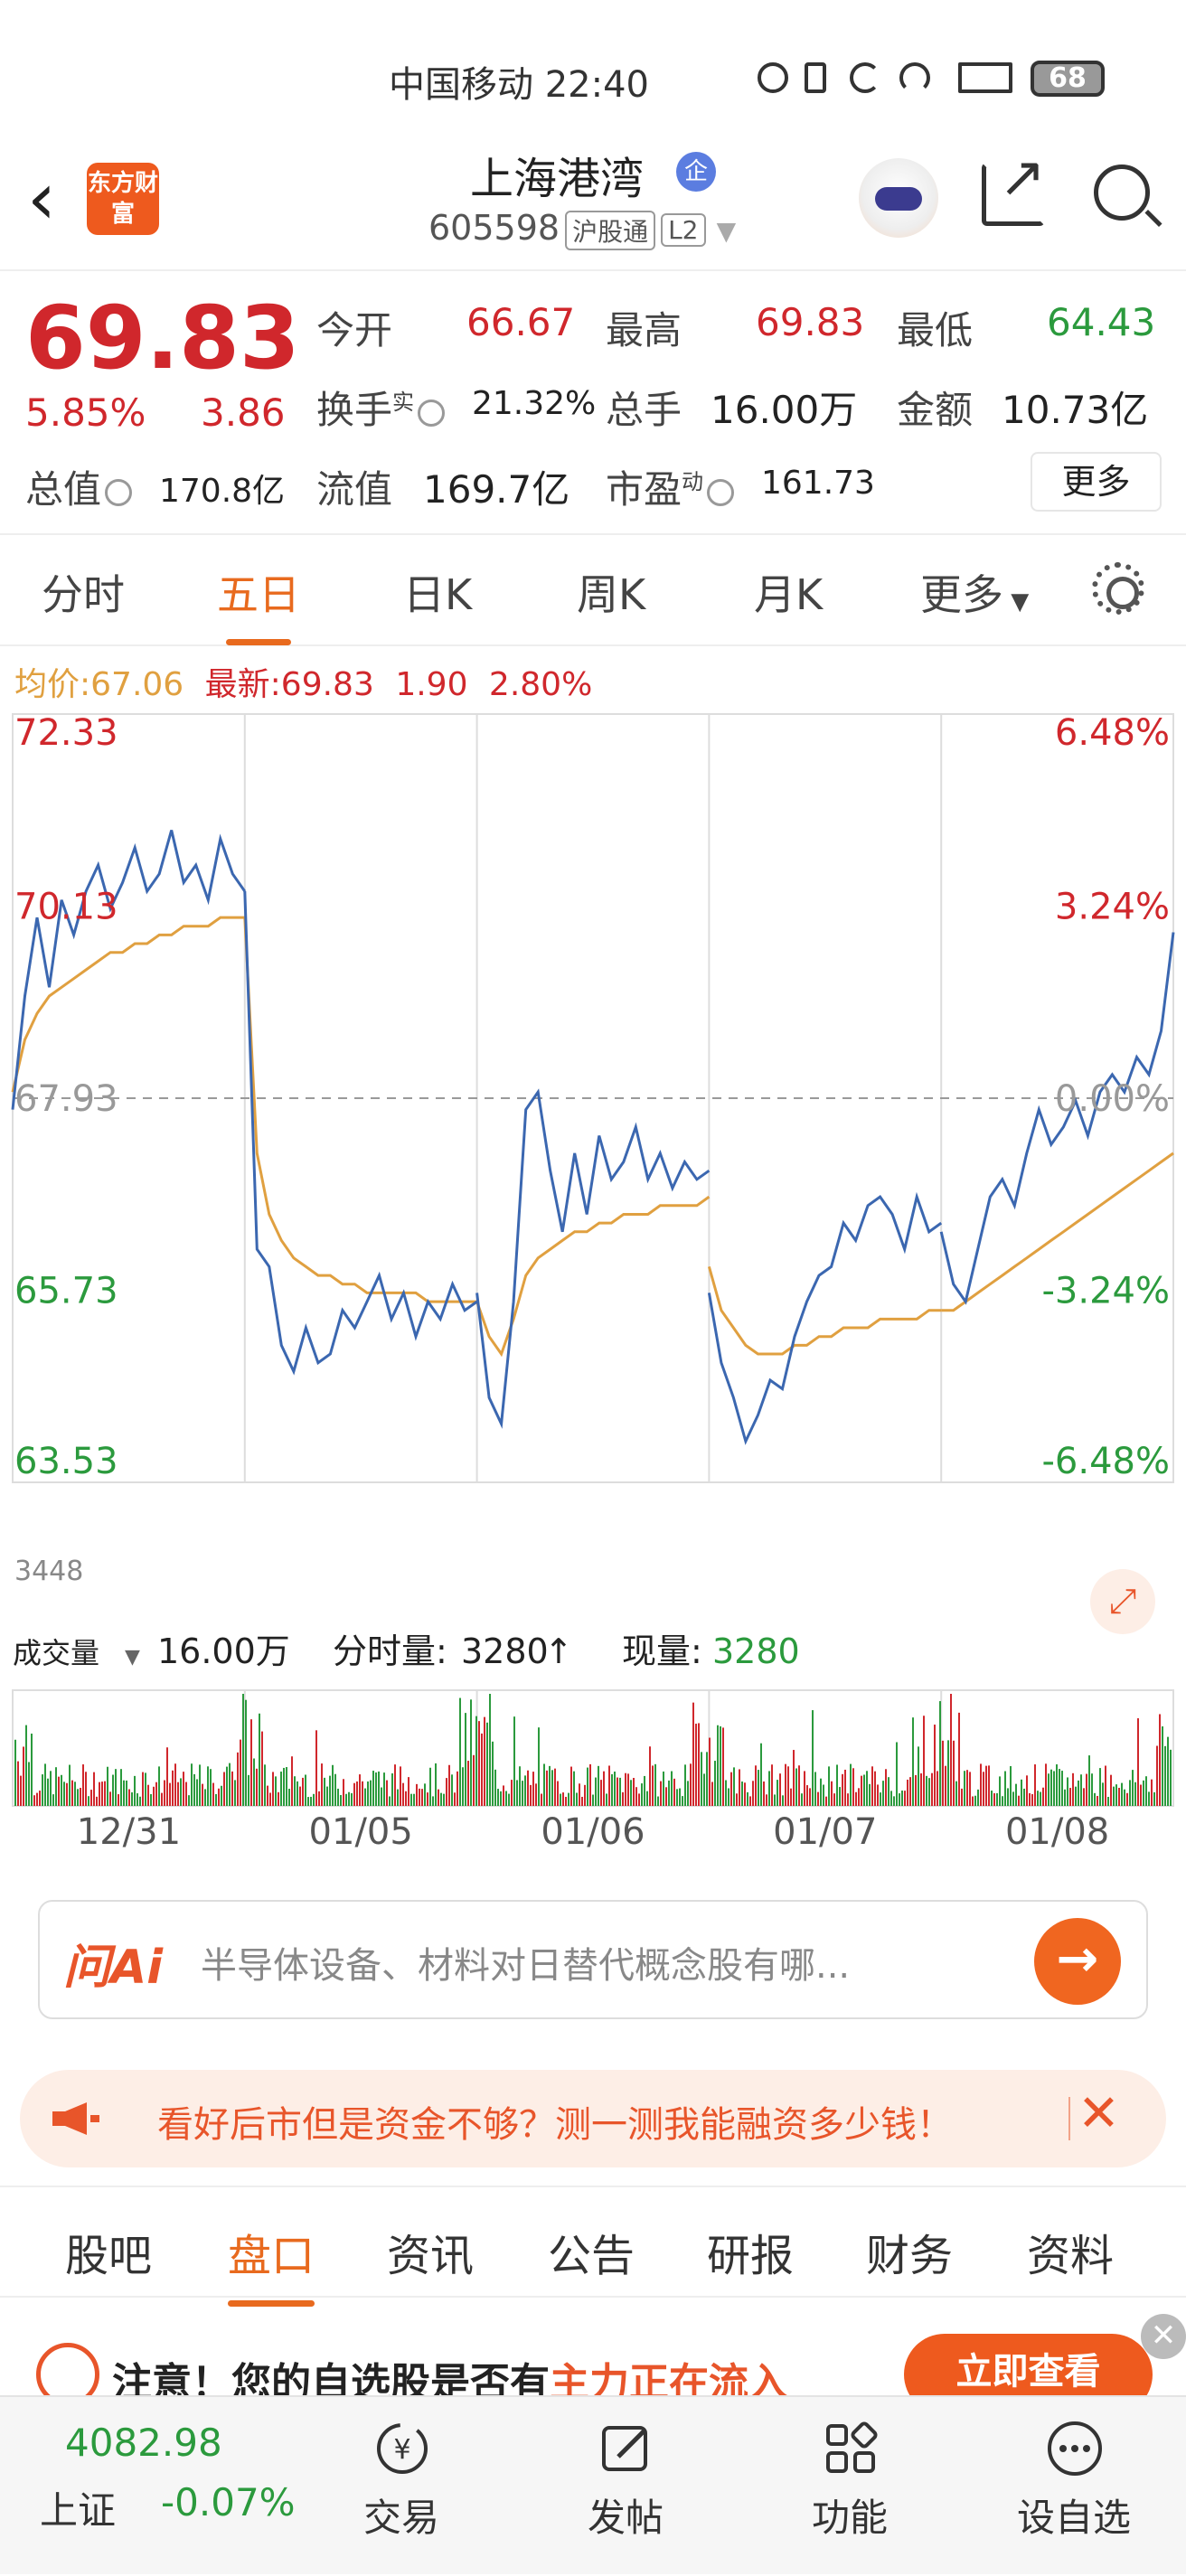  What do you see at coordinates (1028, 2364) in the screenshot?
I see `view-now-button: 立即查看` at bounding box center [1028, 2364].